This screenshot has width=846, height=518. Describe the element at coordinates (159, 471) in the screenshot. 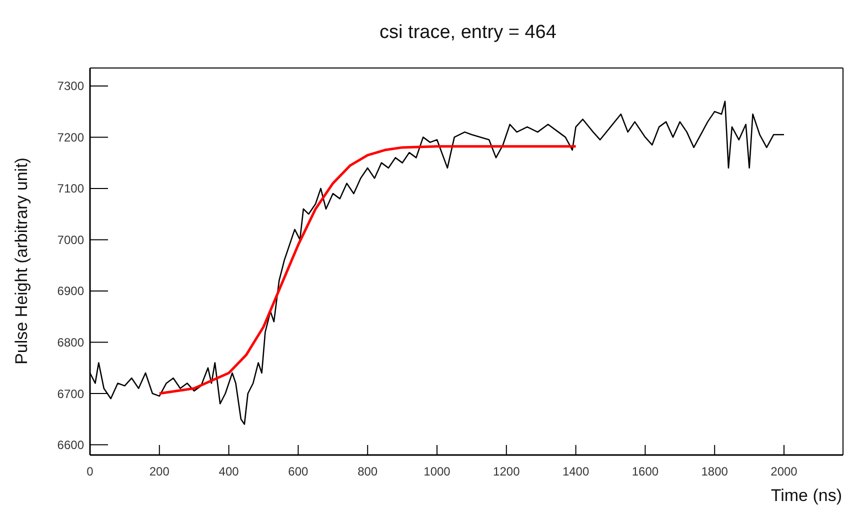

I see `x-tick-label: 200` at that location.